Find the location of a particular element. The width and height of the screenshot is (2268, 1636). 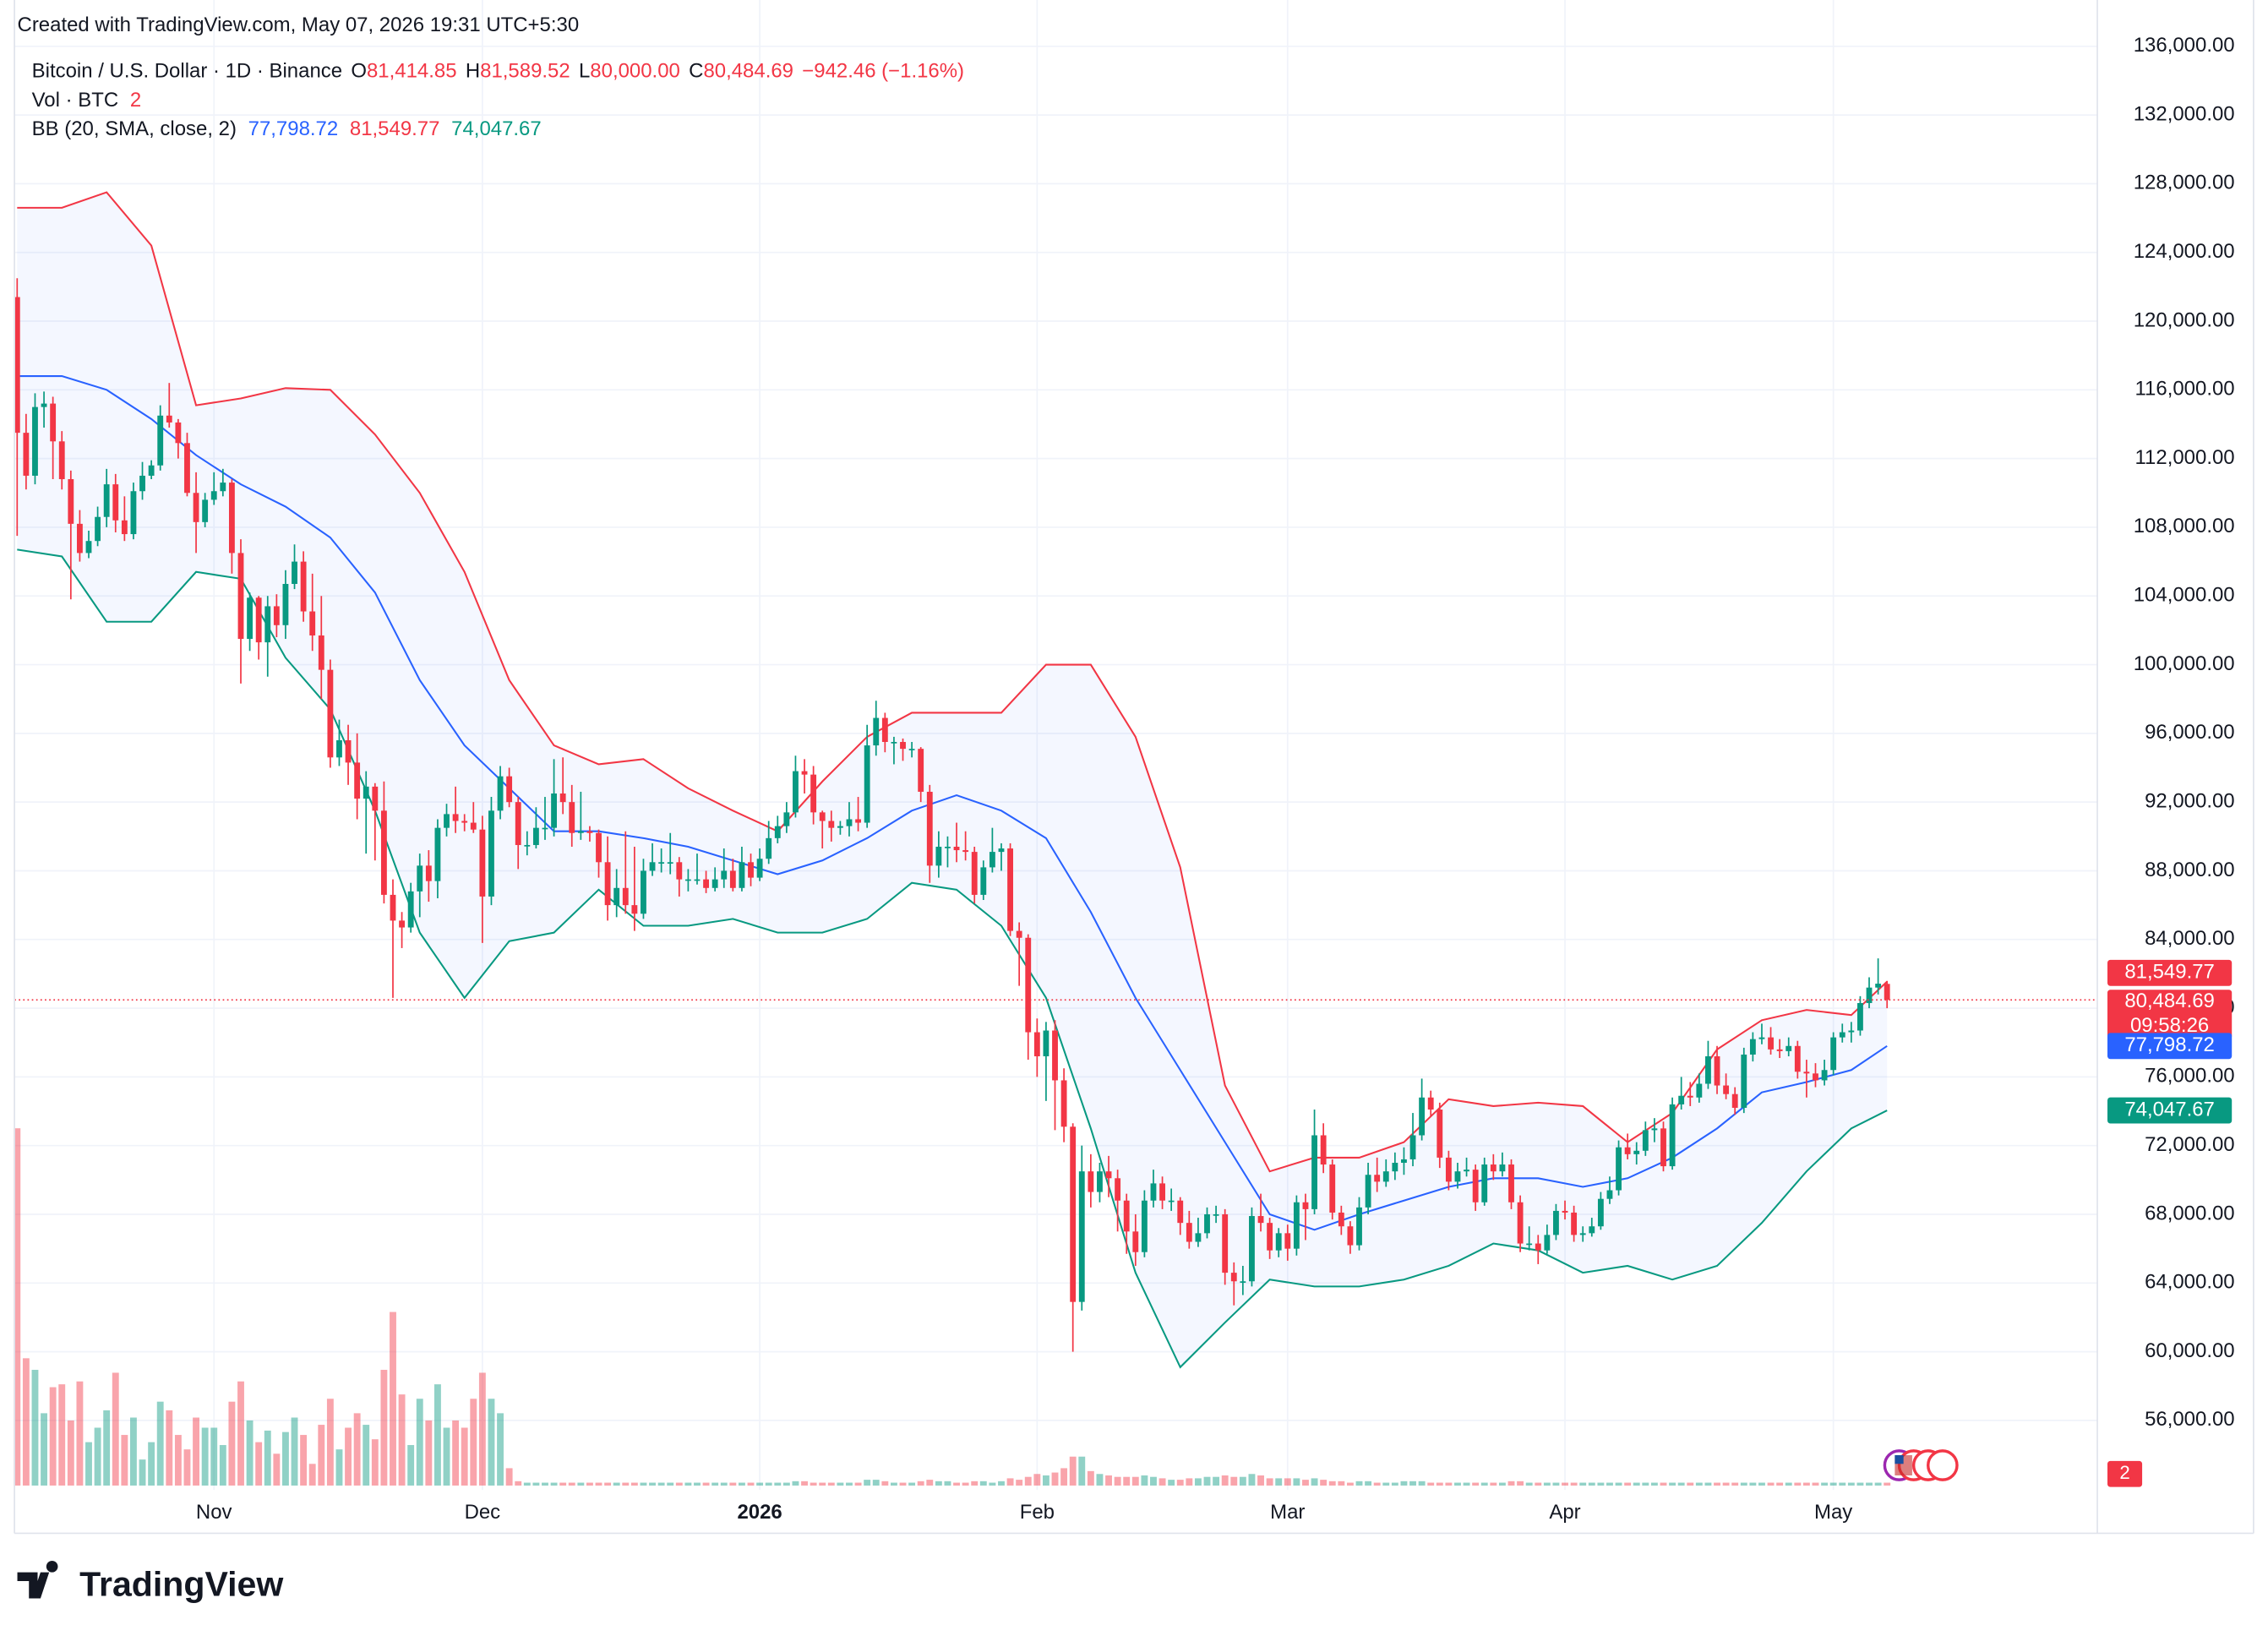

price-badge-label: 74,047.67 is located at coordinates (2169, 1109).